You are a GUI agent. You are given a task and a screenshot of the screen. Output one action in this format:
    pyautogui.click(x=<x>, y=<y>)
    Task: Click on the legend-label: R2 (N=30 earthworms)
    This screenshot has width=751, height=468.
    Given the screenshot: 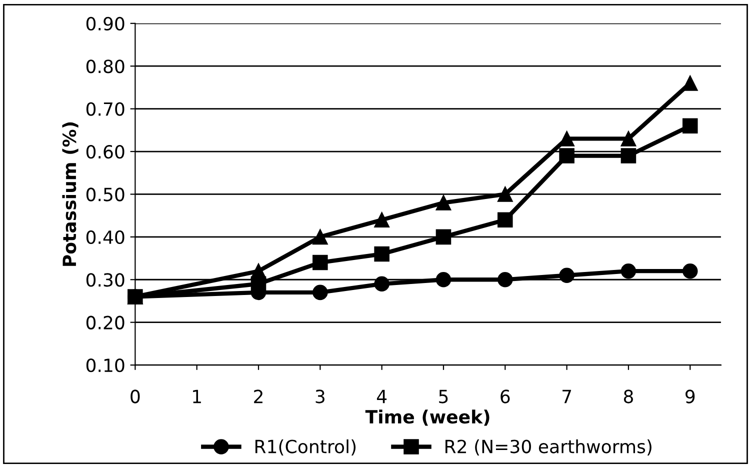 What is the action you would take?
    pyautogui.click(x=549, y=447)
    